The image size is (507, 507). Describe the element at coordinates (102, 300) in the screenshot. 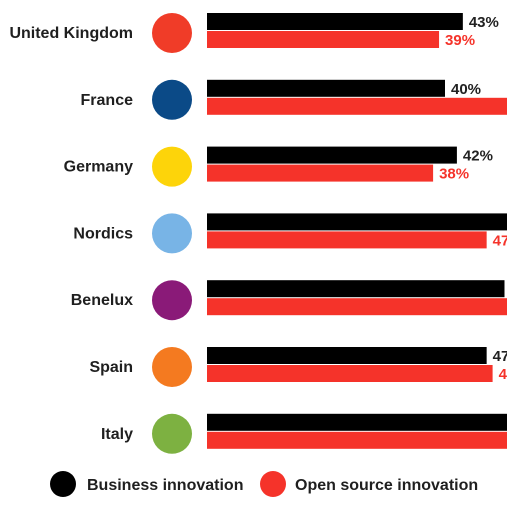

I see `category-label-benelux: Benelux` at that location.